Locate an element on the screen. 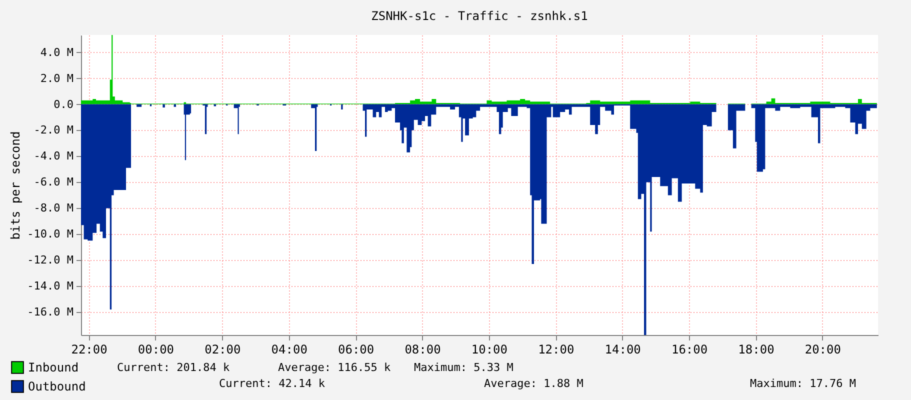 The height and width of the screenshot is (400, 911). text: Current: 201.84 k is located at coordinates (173, 367).